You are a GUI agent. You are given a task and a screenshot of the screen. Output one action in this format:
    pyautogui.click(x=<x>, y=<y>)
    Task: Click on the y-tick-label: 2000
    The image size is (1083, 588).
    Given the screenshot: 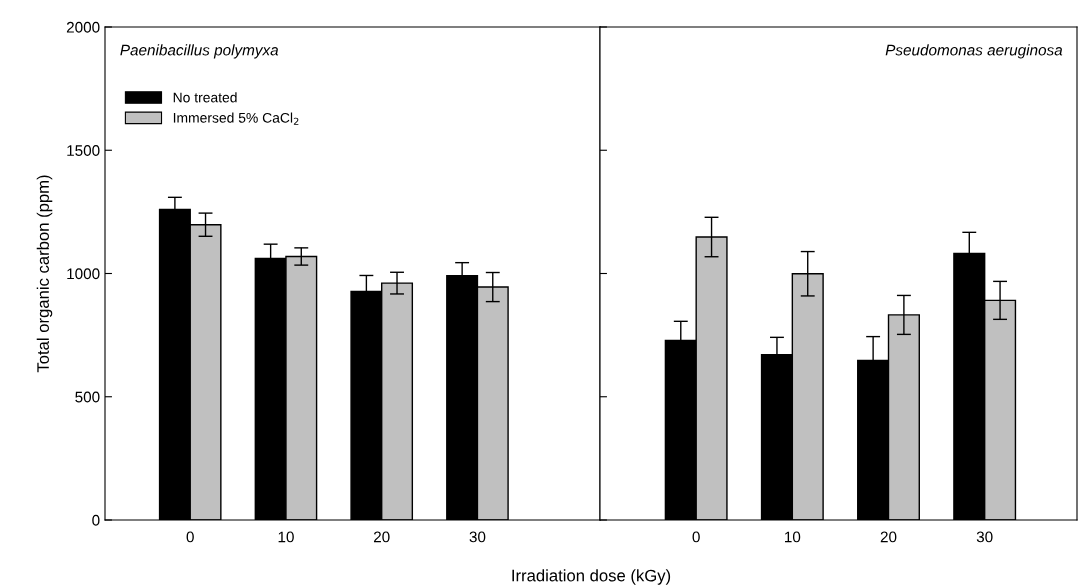 What is the action you would take?
    pyautogui.click(x=83, y=27)
    